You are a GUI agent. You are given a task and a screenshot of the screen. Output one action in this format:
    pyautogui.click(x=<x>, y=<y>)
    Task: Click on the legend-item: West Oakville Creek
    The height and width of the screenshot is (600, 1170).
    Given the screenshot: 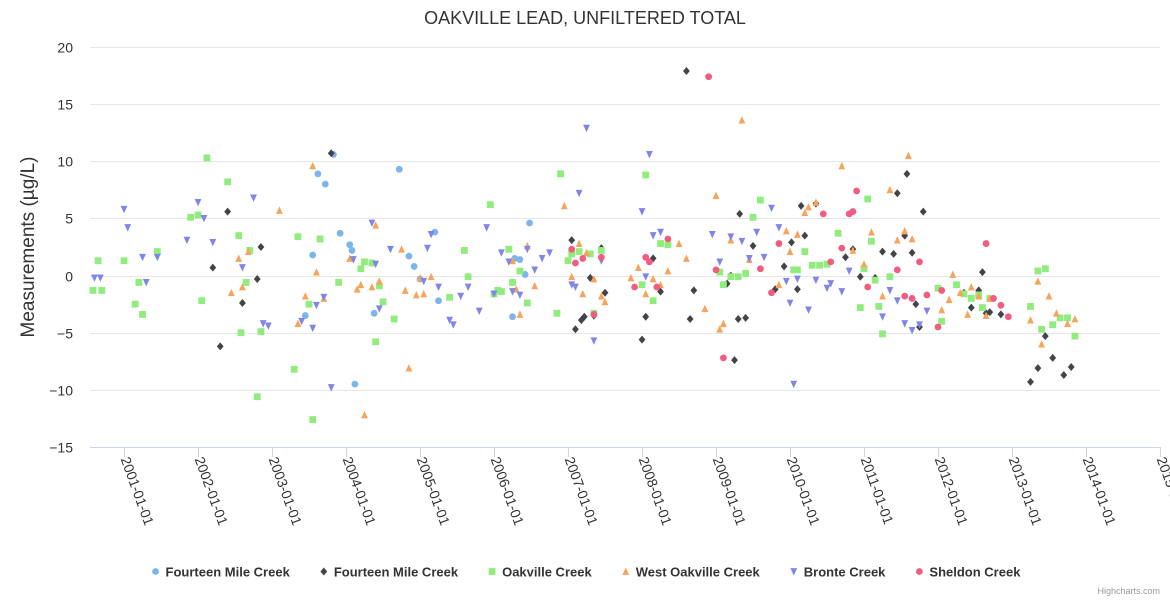 What is the action you would take?
    pyautogui.click(x=691, y=572)
    